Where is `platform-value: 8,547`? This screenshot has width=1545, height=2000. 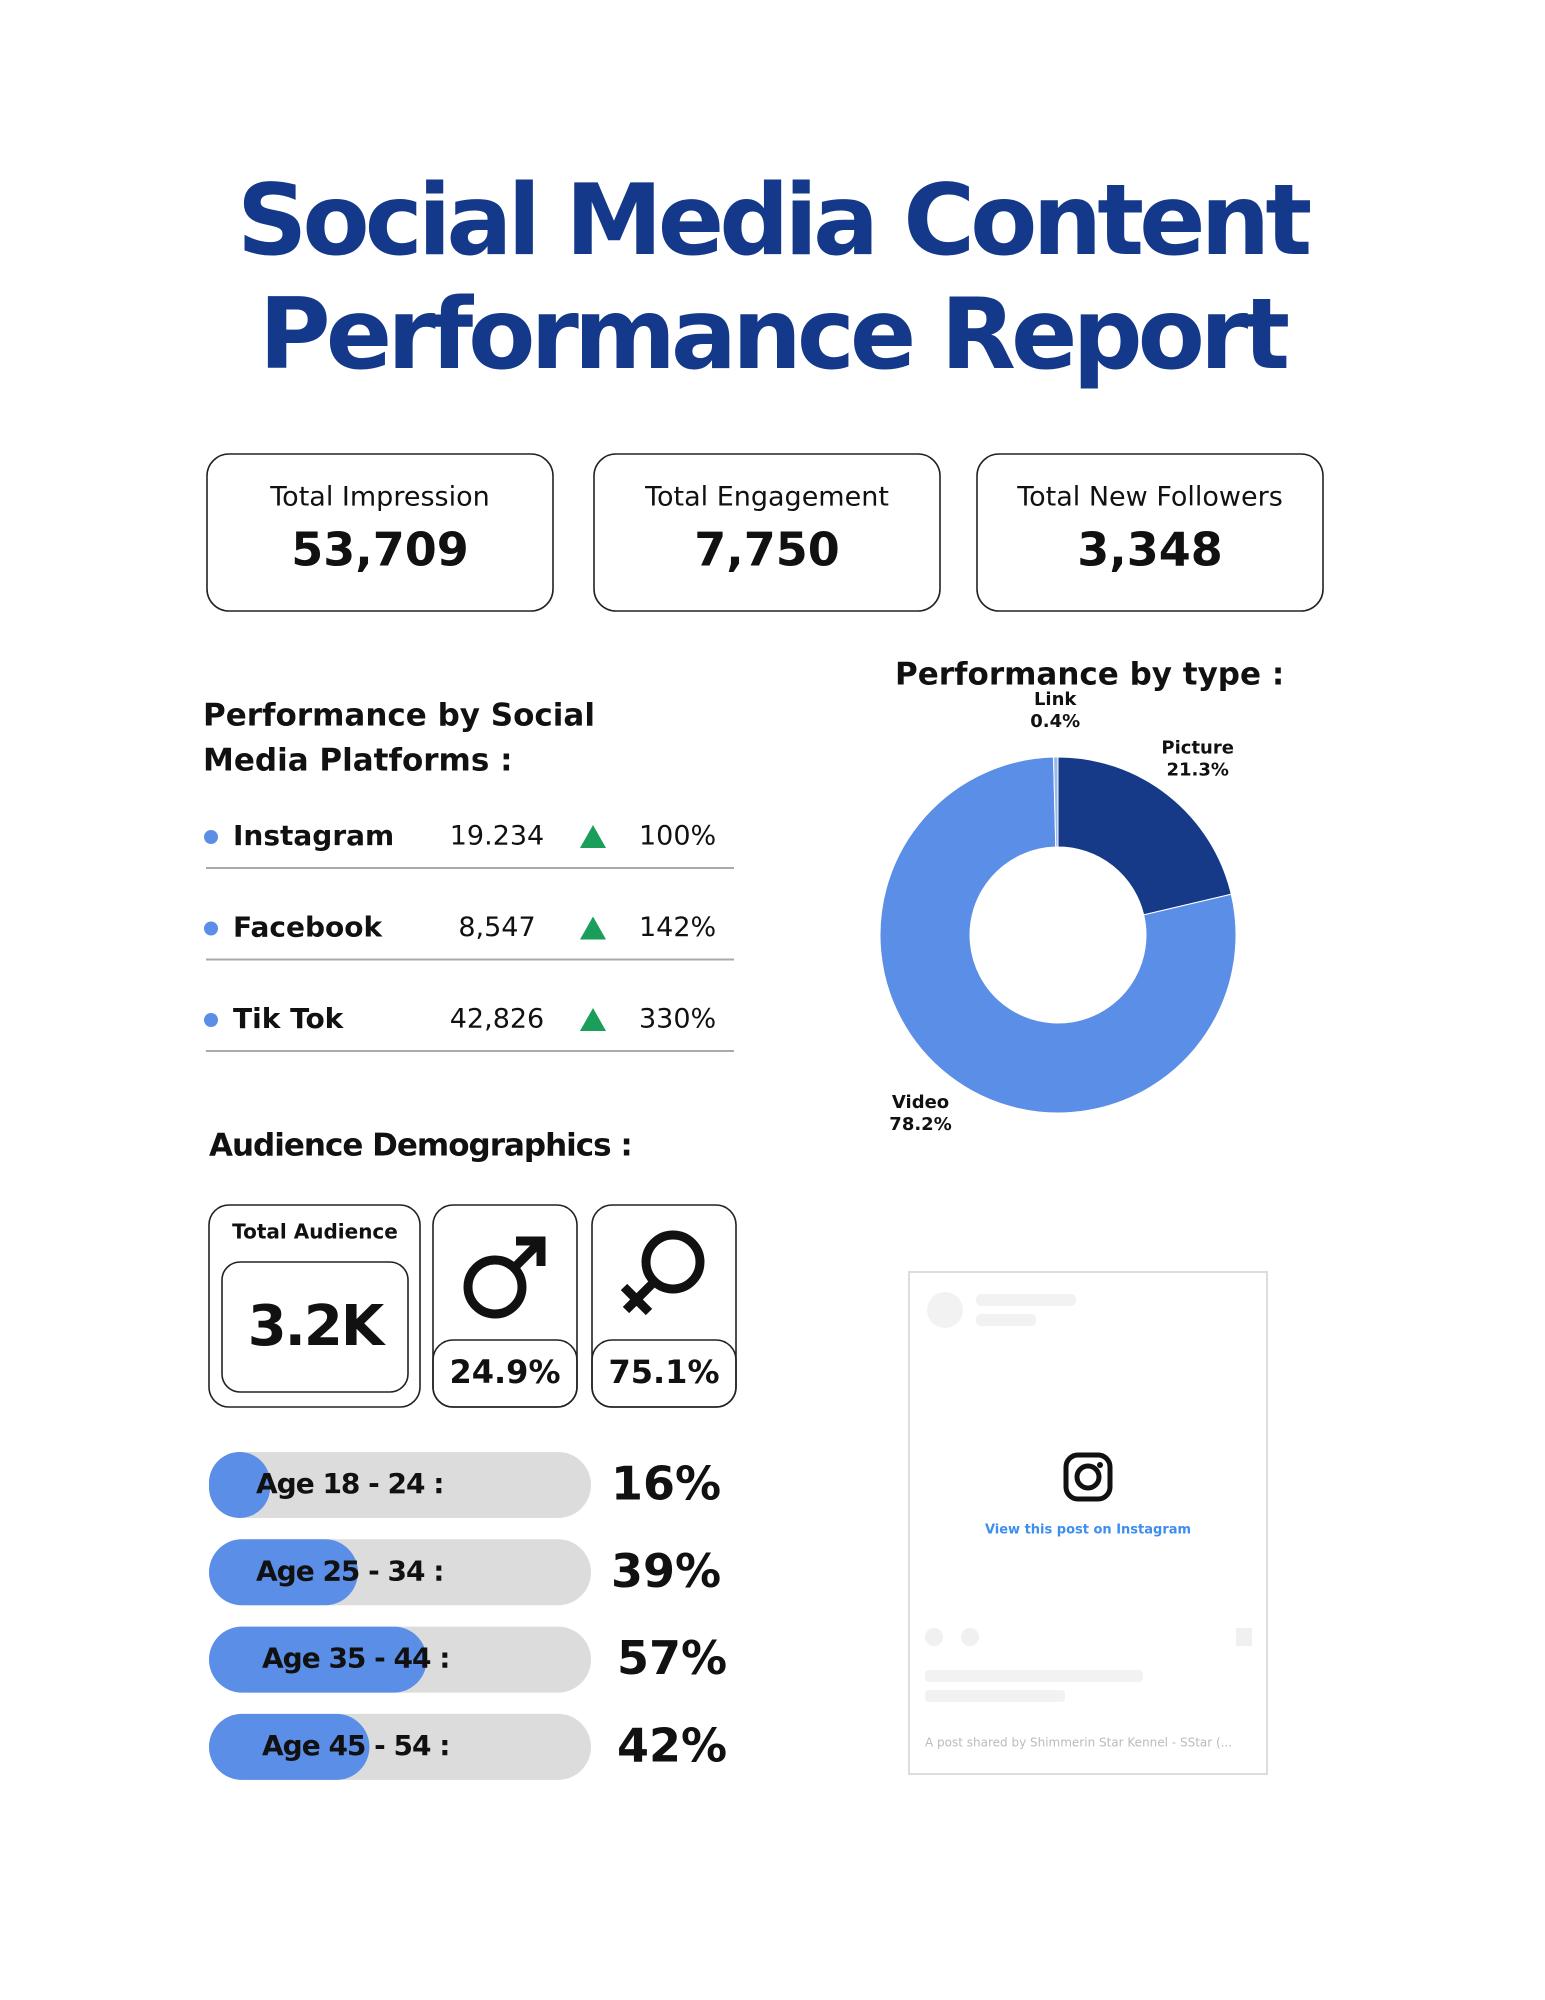 platform-value: 8,547 is located at coordinates (496, 927).